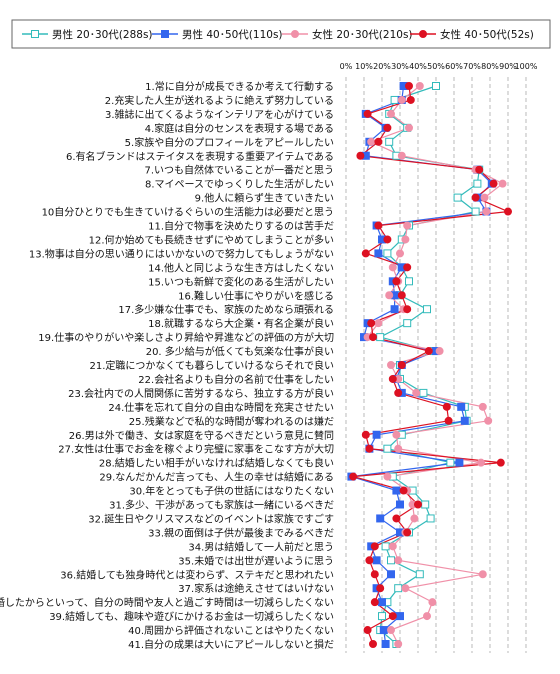 This screenshot has height=674, width=560. I want to click on category-label: 14.他人と同じような生き方はしたくない, so click(241, 267).